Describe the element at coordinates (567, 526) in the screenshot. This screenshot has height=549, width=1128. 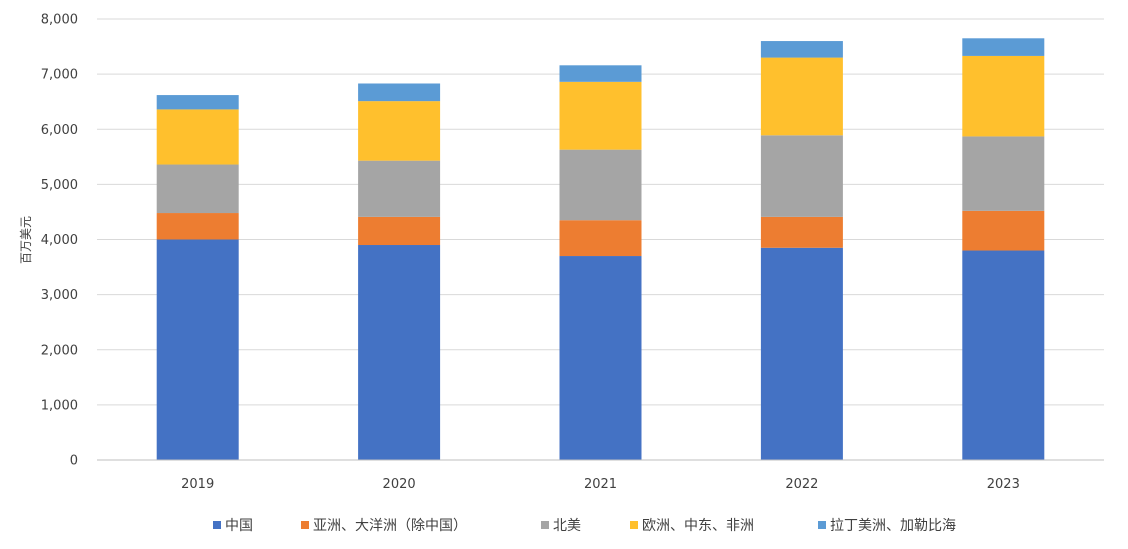
I see `legend-label: 北美` at that location.